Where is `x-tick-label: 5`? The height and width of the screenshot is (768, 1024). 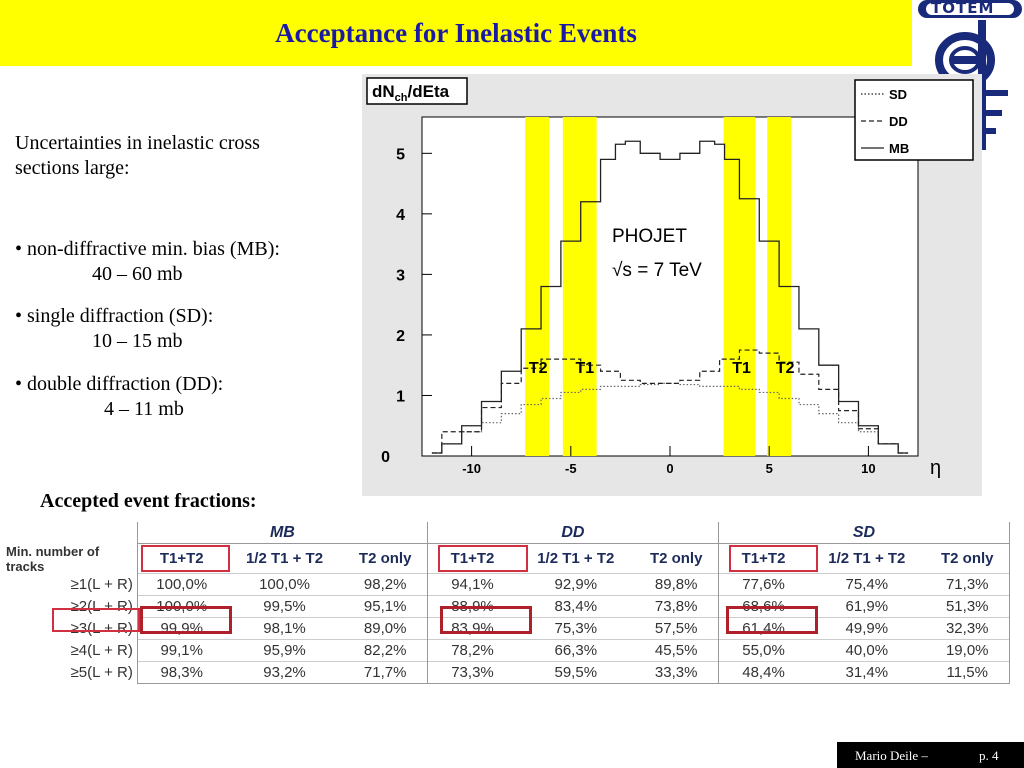 x-tick-label: 5 is located at coordinates (769, 468).